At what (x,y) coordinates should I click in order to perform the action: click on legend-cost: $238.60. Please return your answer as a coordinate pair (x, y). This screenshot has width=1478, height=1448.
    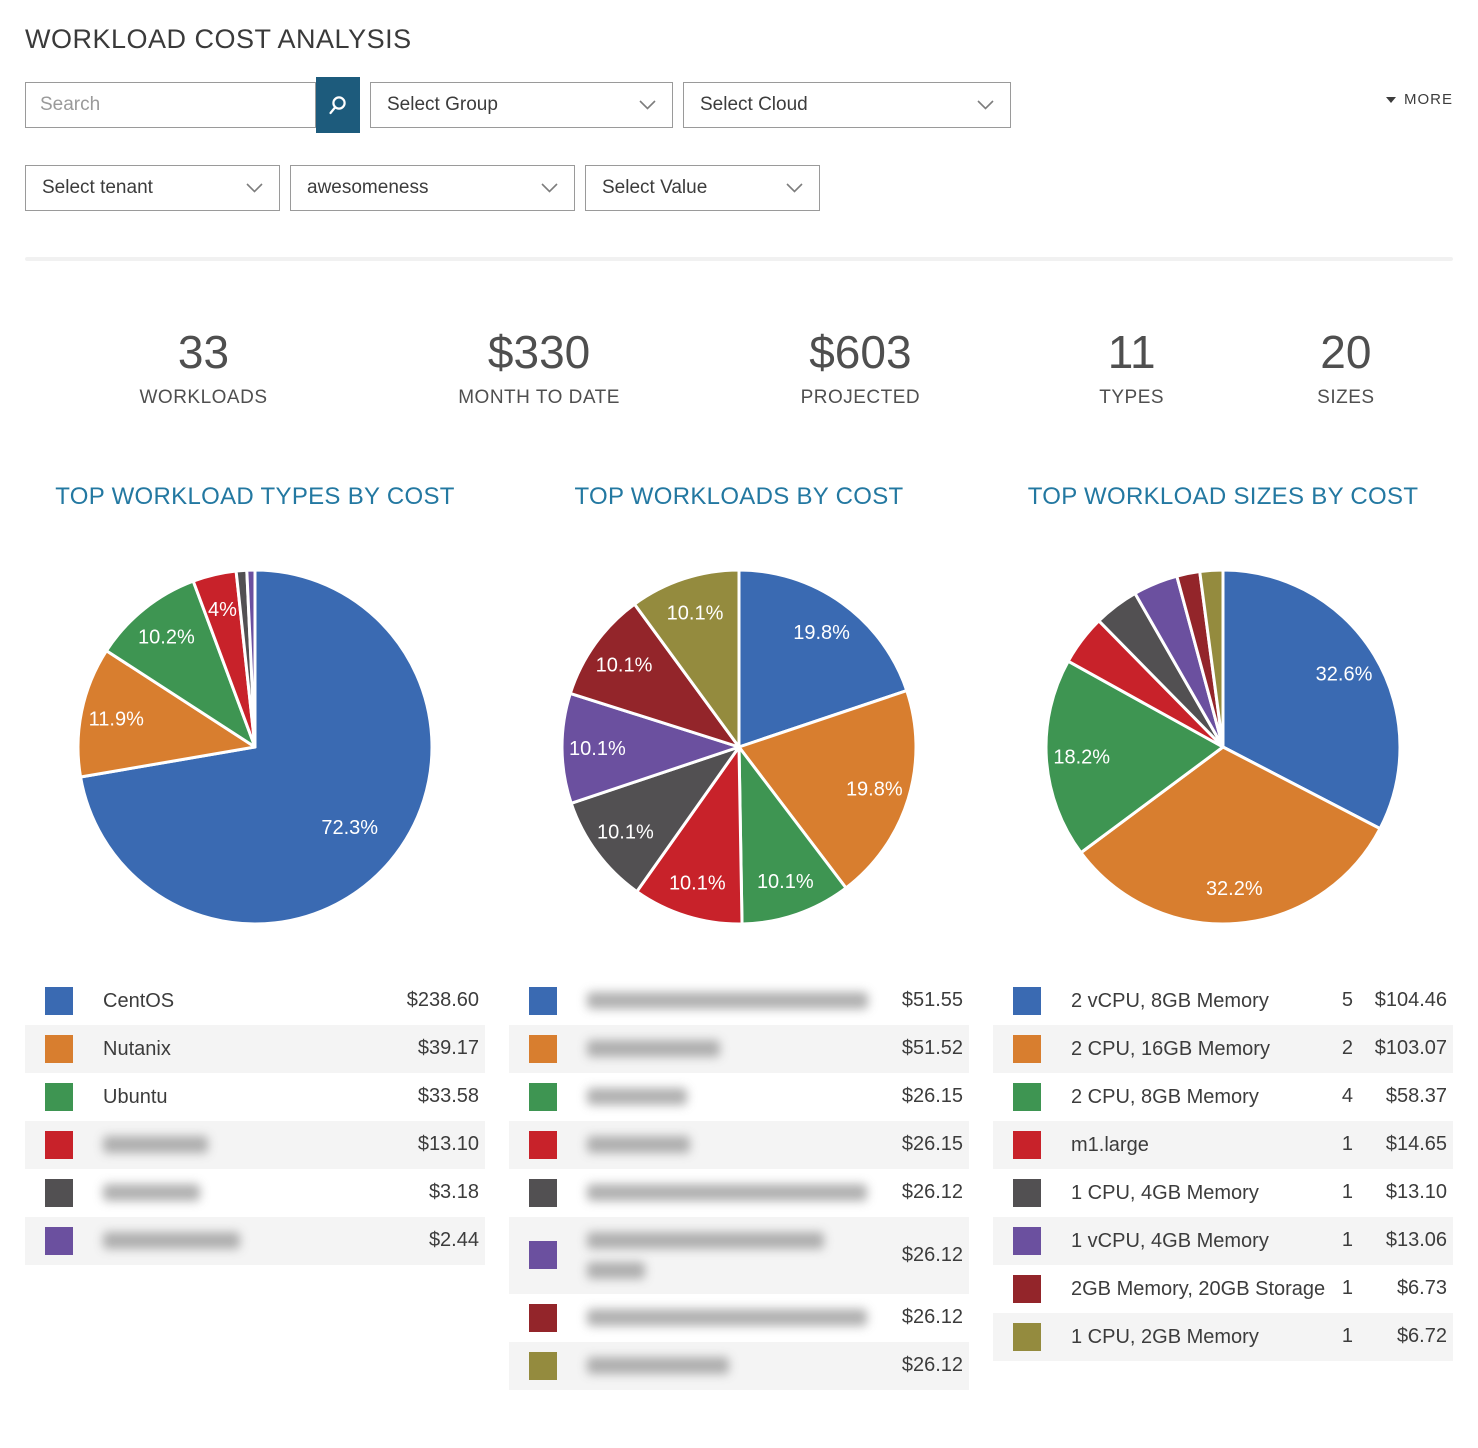
    Looking at the image, I should click on (442, 1000).